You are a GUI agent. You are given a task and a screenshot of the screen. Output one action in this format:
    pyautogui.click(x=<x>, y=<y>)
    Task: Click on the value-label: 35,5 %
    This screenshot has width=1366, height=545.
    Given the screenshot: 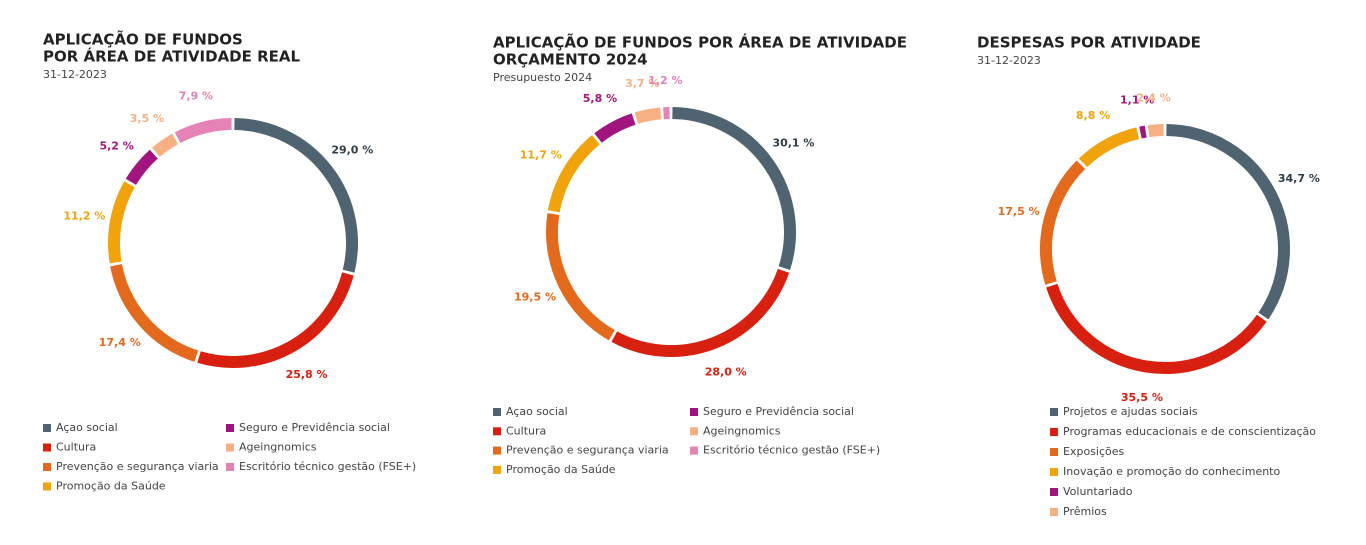 What is the action you would take?
    pyautogui.click(x=1142, y=397)
    